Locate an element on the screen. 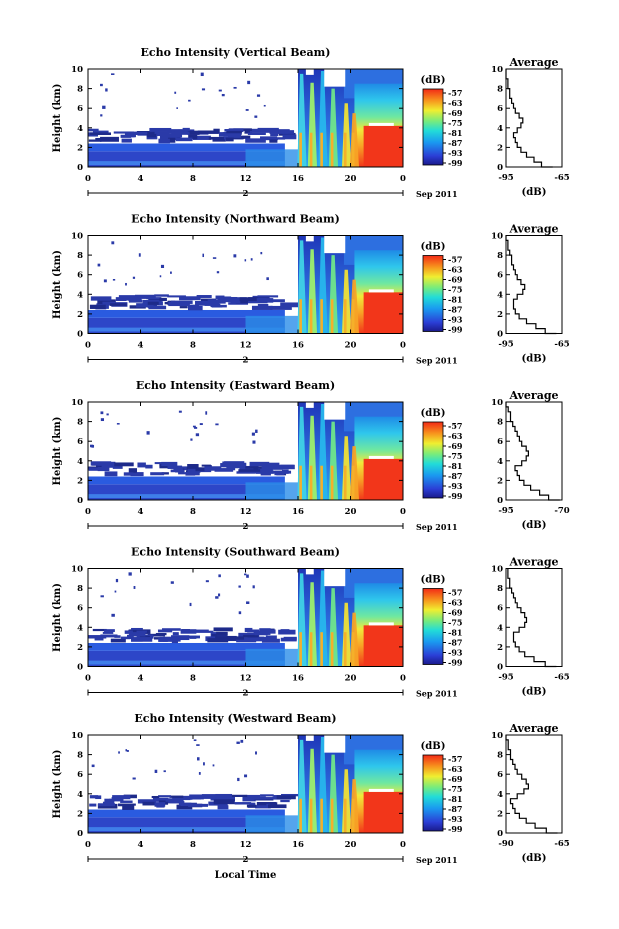  profile-title: Average is located at coordinates (533, 562).